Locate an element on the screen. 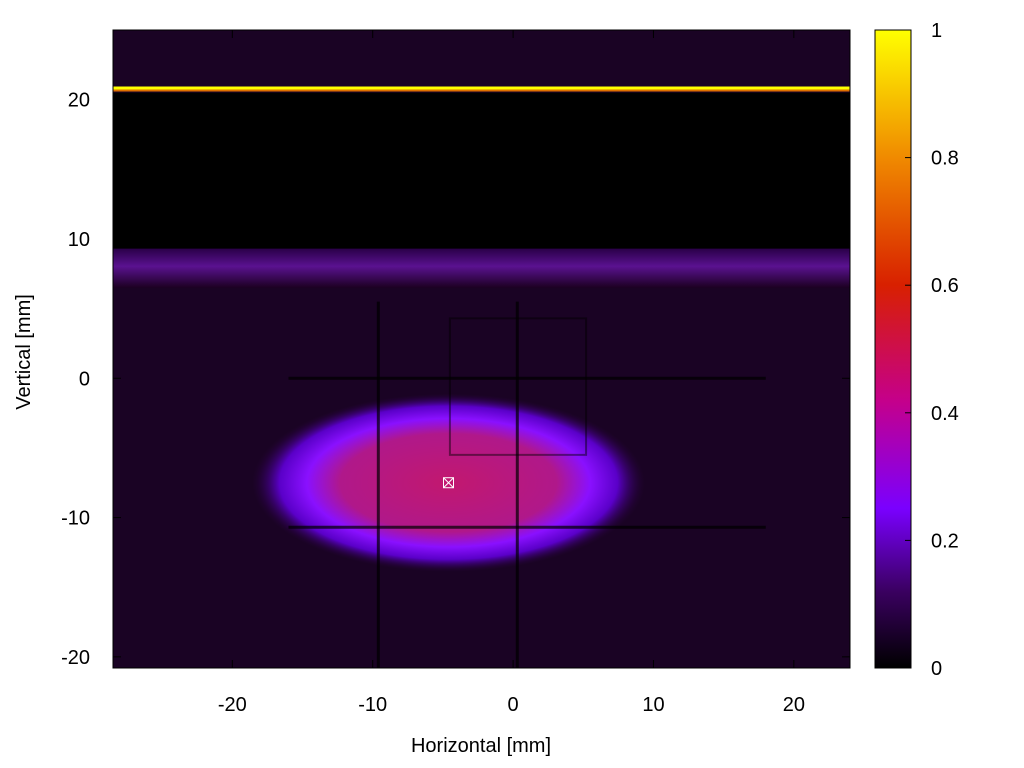 Image resolution: width=1024 pixels, height=768 pixels. y-tick-label: -10 is located at coordinates (75, 519).